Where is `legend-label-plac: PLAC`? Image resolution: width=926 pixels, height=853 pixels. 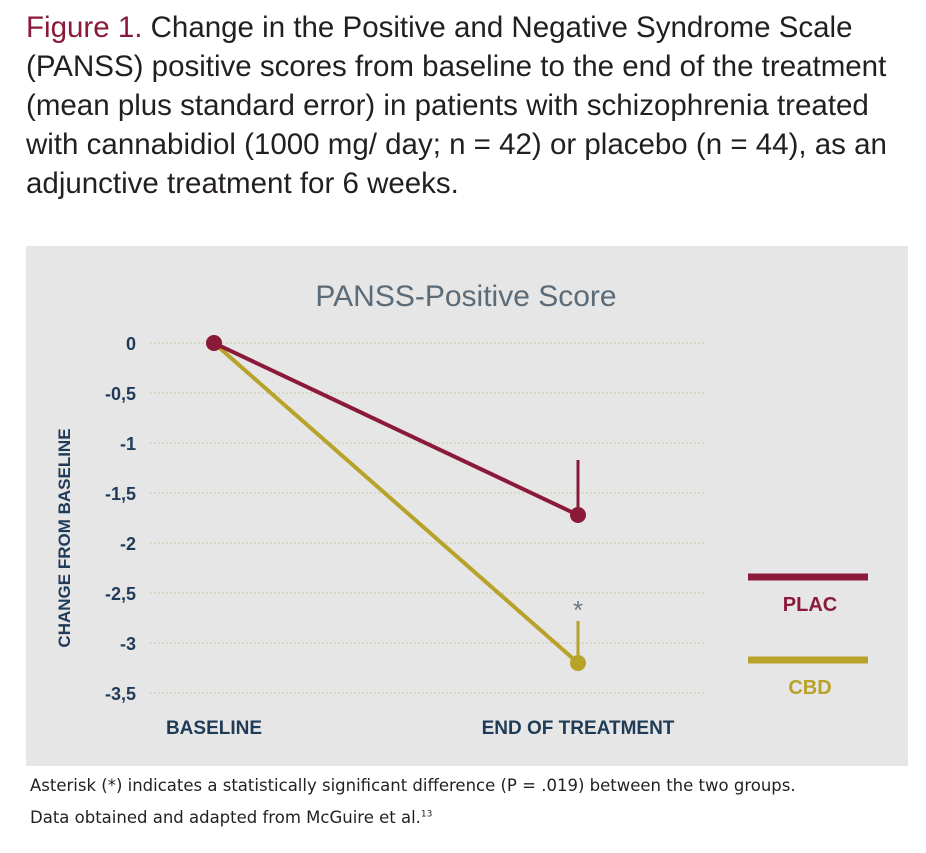
legend-label-plac: PLAC is located at coordinates (810, 605).